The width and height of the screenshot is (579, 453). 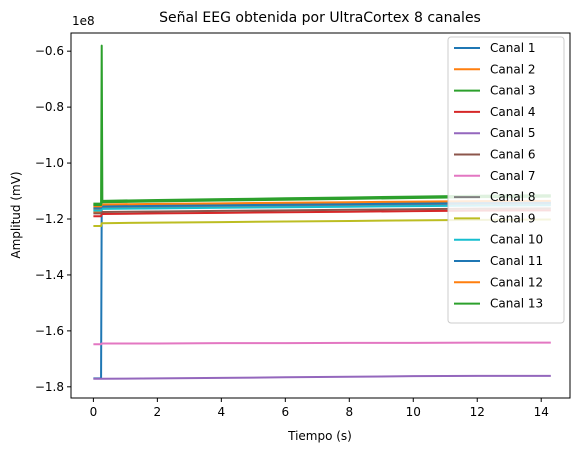 What do you see at coordinates (512, 197) in the screenshot?
I see `legend-label-8: Canal 8` at bounding box center [512, 197].